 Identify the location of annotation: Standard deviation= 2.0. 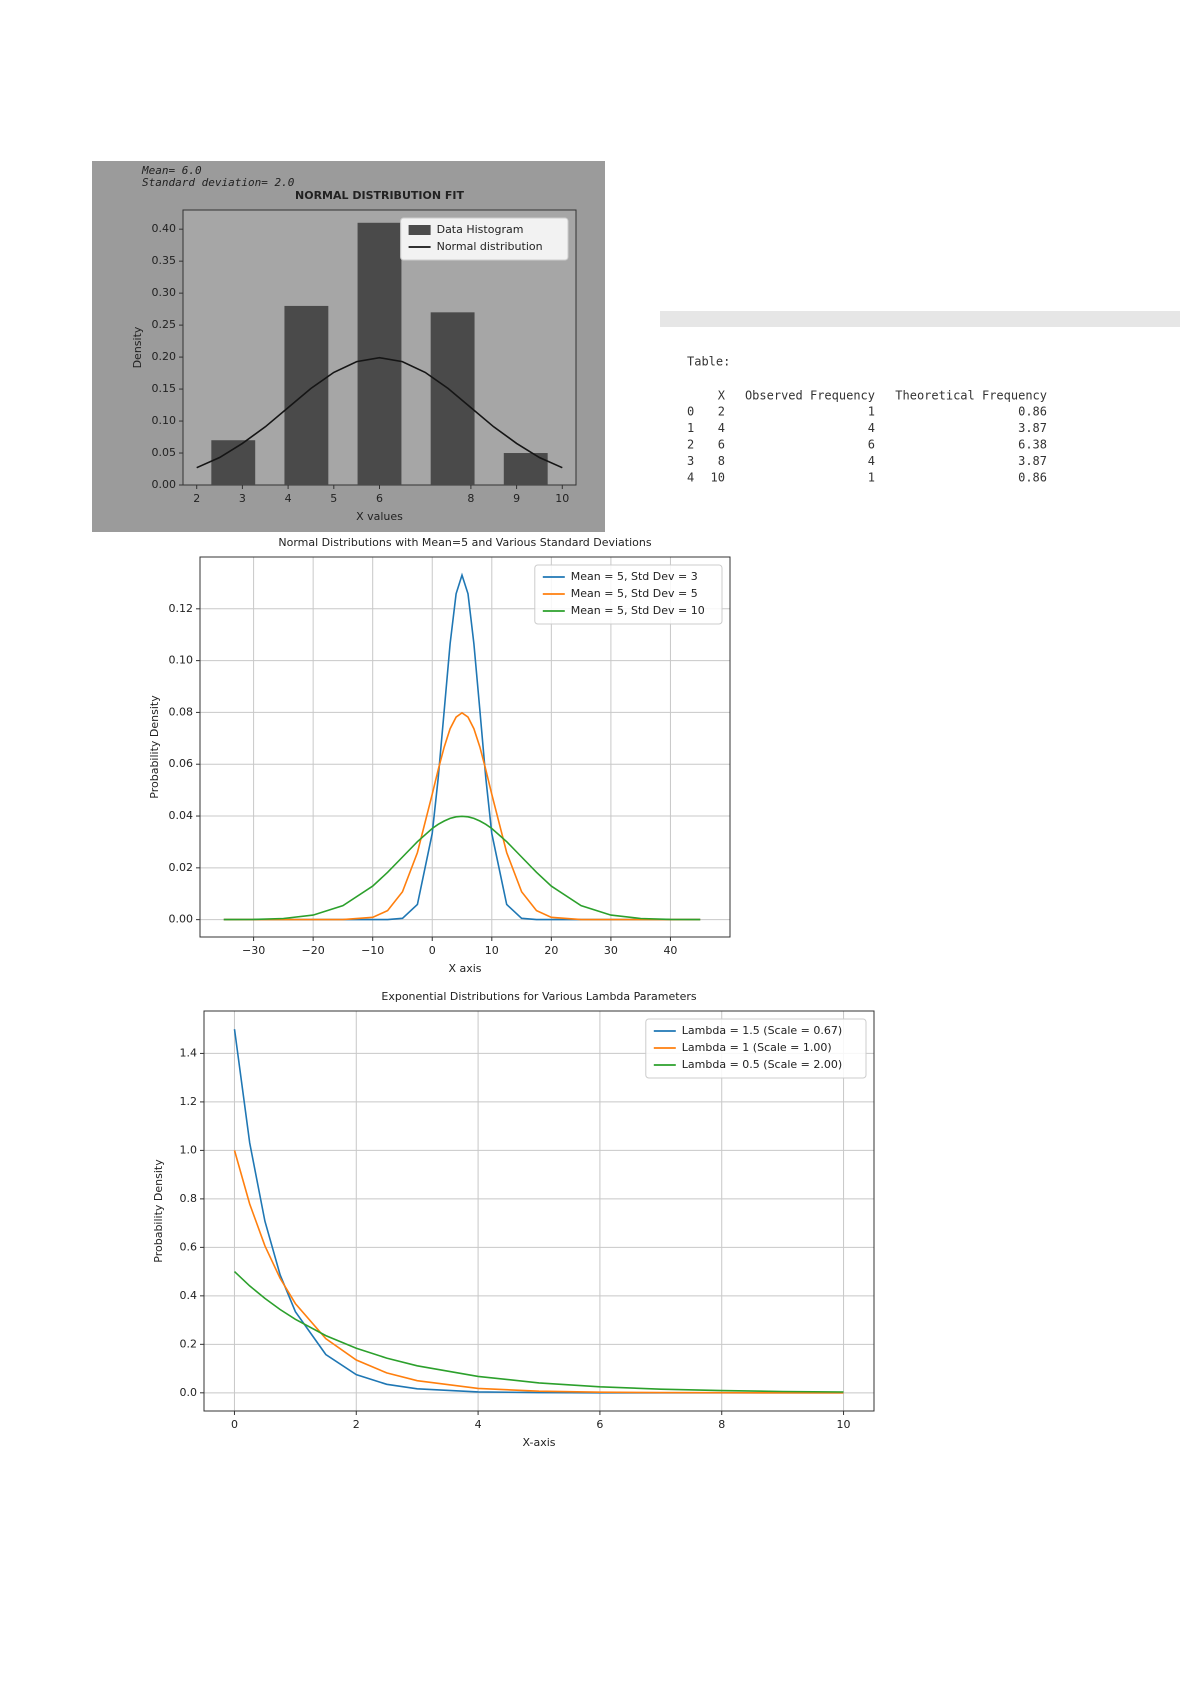
(218, 182).